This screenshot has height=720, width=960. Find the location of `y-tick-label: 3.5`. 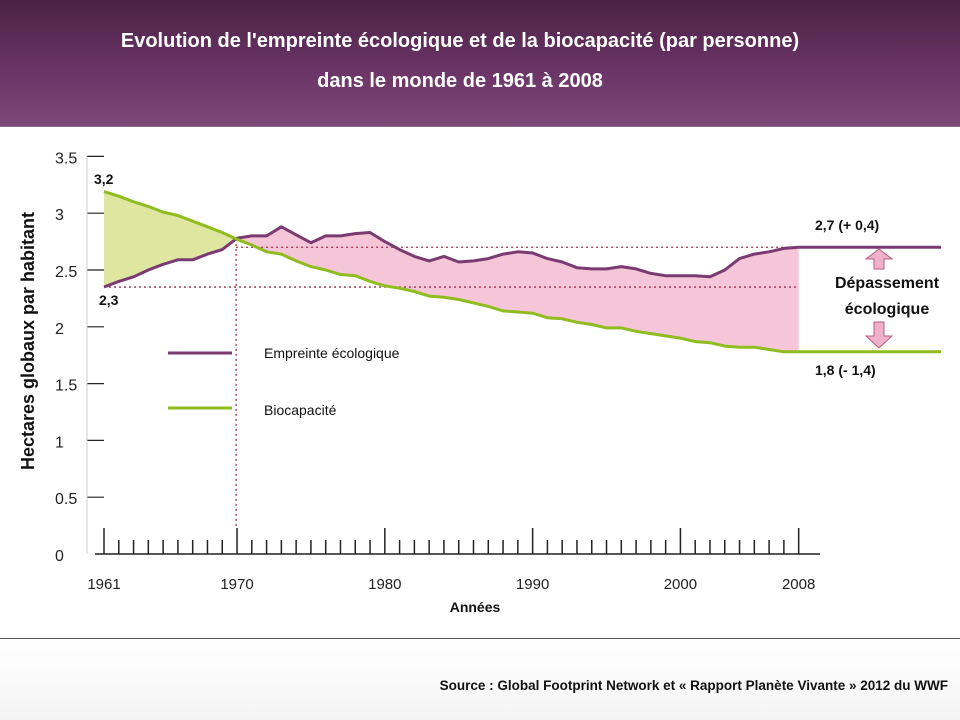

y-tick-label: 3.5 is located at coordinates (66, 158).